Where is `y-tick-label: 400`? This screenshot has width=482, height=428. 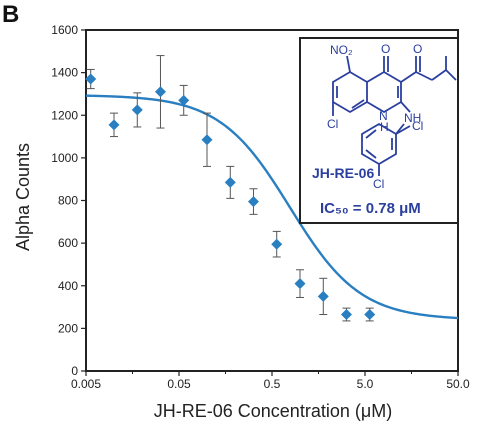
y-tick-label: 400 is located at coordinates (68, 286).